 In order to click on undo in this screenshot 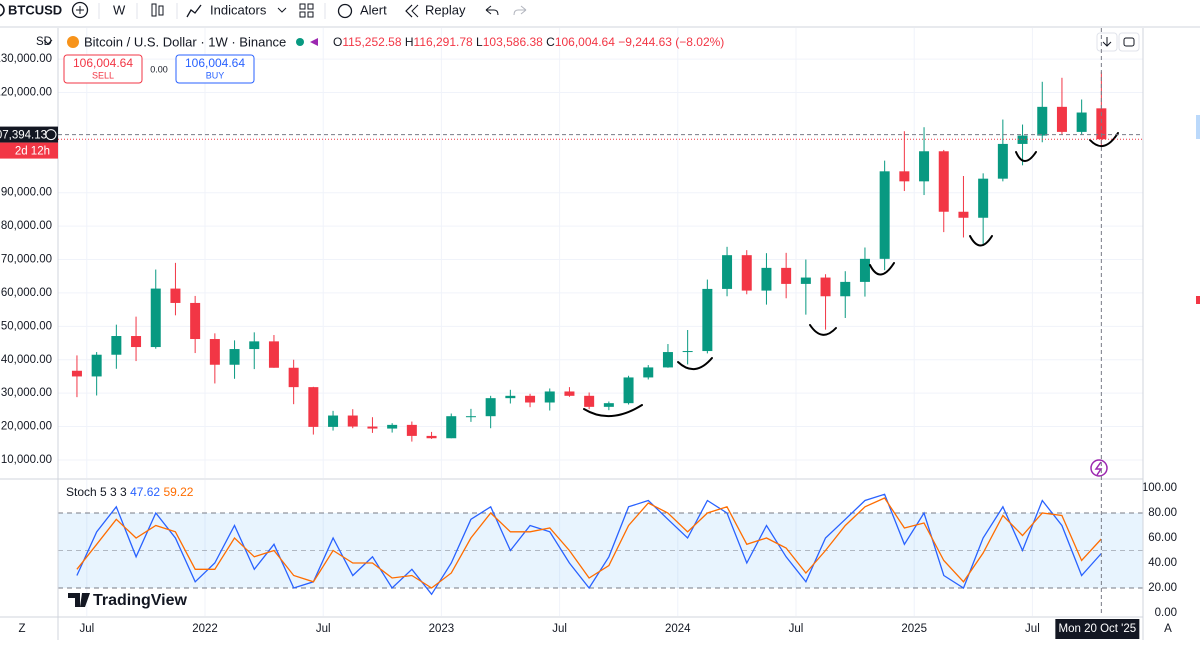, I will do `click(492, 10)`.